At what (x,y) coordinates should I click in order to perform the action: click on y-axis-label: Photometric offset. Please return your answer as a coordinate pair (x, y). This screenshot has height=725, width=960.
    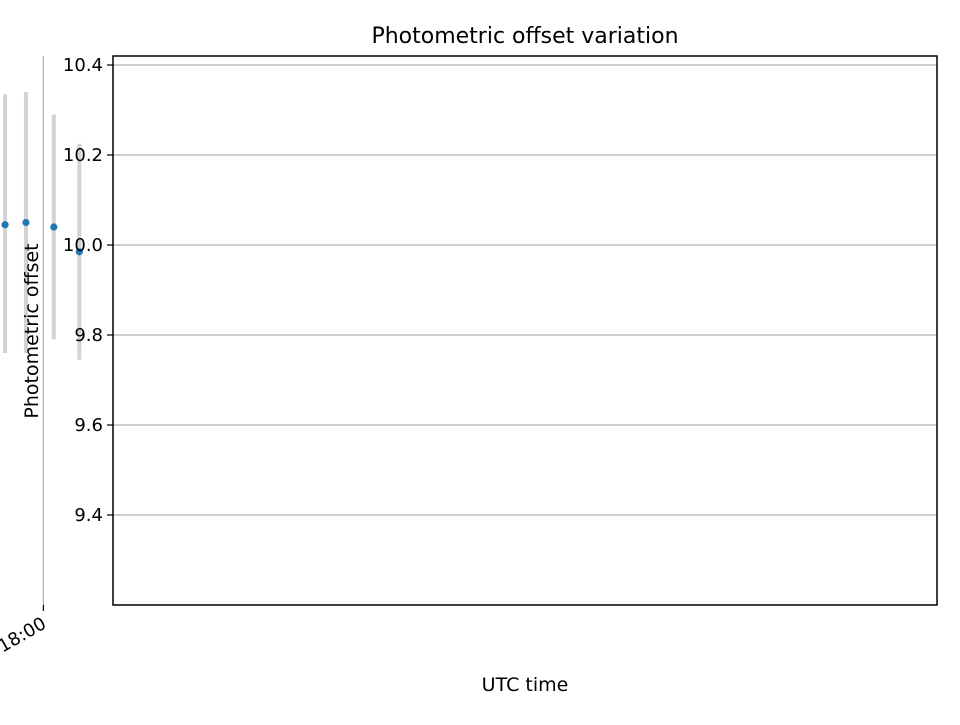
    Looking at the image, I should click on (32, 330).